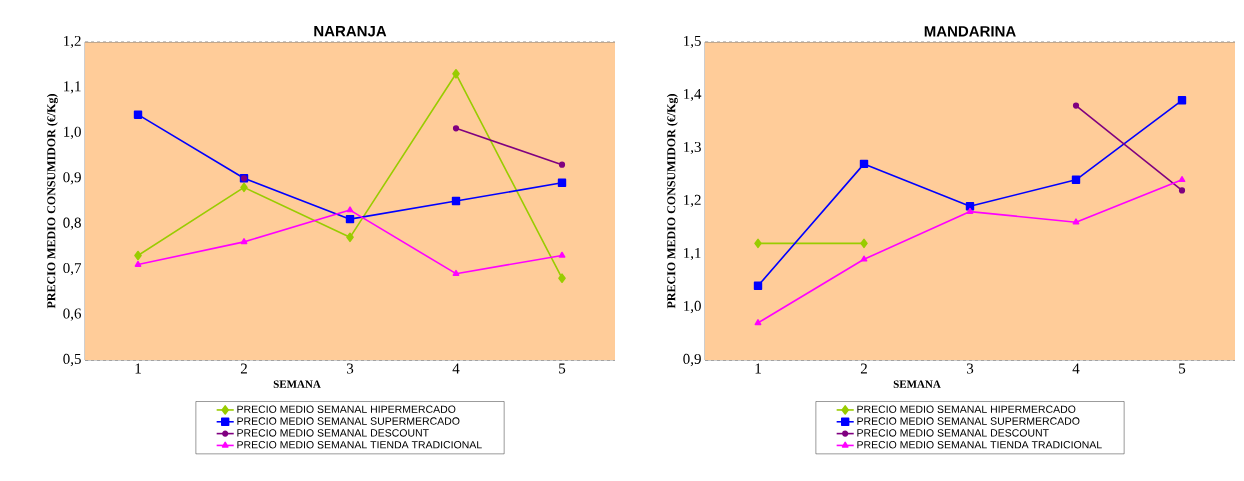 The image size is (1244, 481). I want to click on y-tick-label: 1,4, so click(693, 95).